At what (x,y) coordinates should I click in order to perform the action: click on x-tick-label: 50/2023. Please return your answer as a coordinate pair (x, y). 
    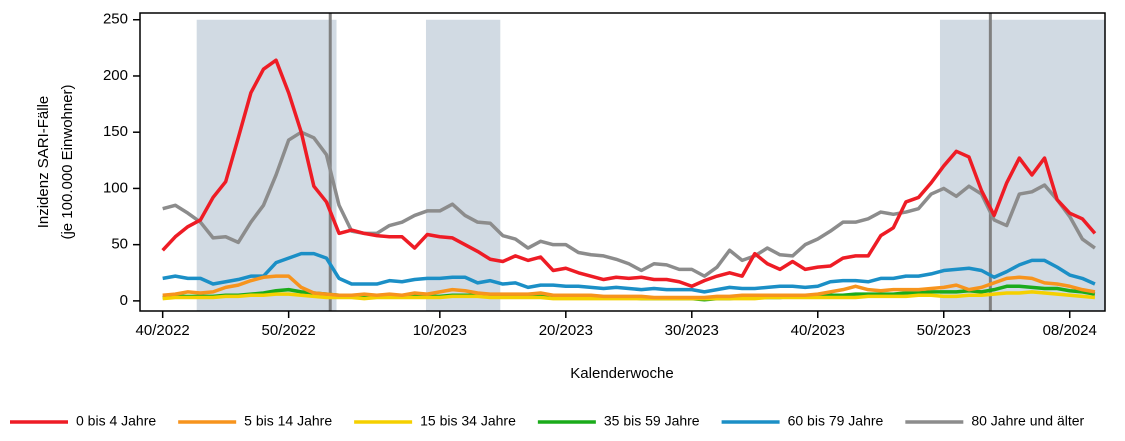
    Looking at the image, I should click on (944, 330).